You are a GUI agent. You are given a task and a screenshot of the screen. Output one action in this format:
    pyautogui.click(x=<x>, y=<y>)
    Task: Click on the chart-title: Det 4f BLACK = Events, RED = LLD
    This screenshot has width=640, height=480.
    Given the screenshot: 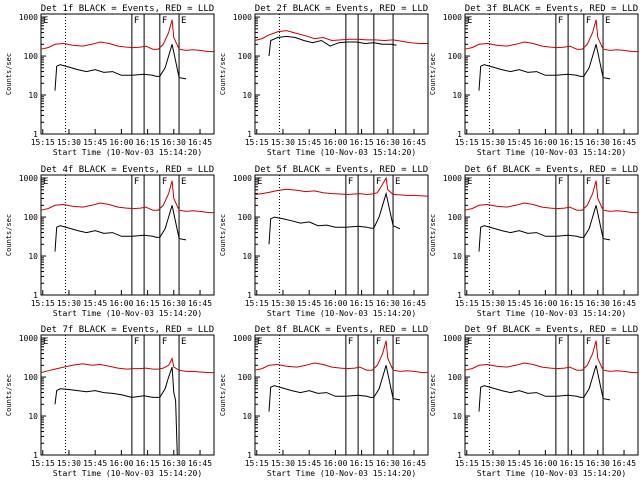 What is the action you would take?
    pyautogui.click(x=127, y=170)
    